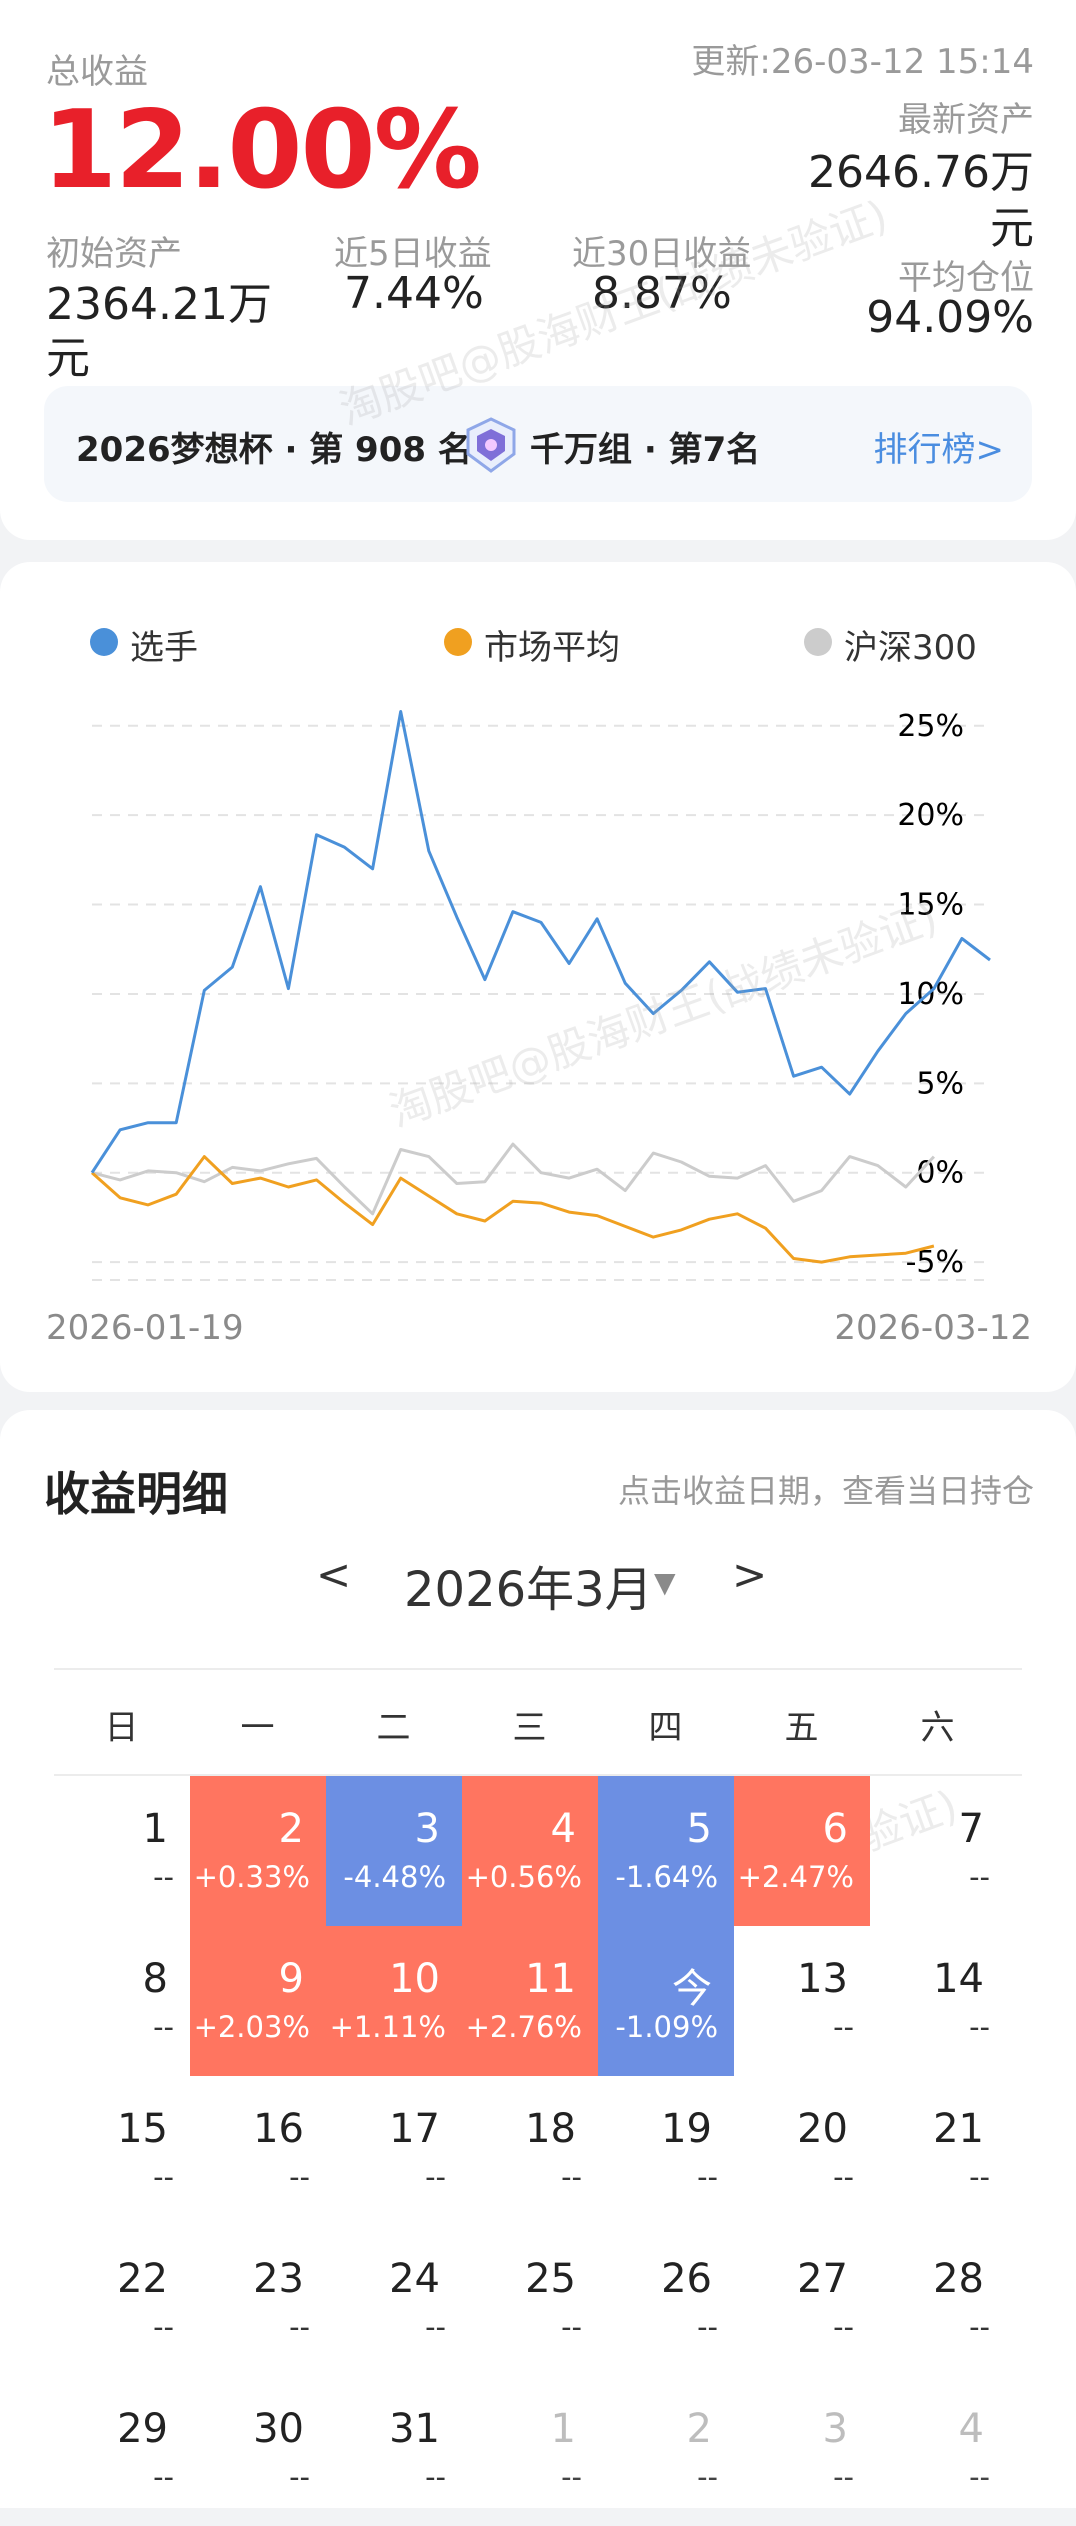 The height and width of the screenshot is (2526, 1076). I want to click on day-number: 1, so click(155, 1829).